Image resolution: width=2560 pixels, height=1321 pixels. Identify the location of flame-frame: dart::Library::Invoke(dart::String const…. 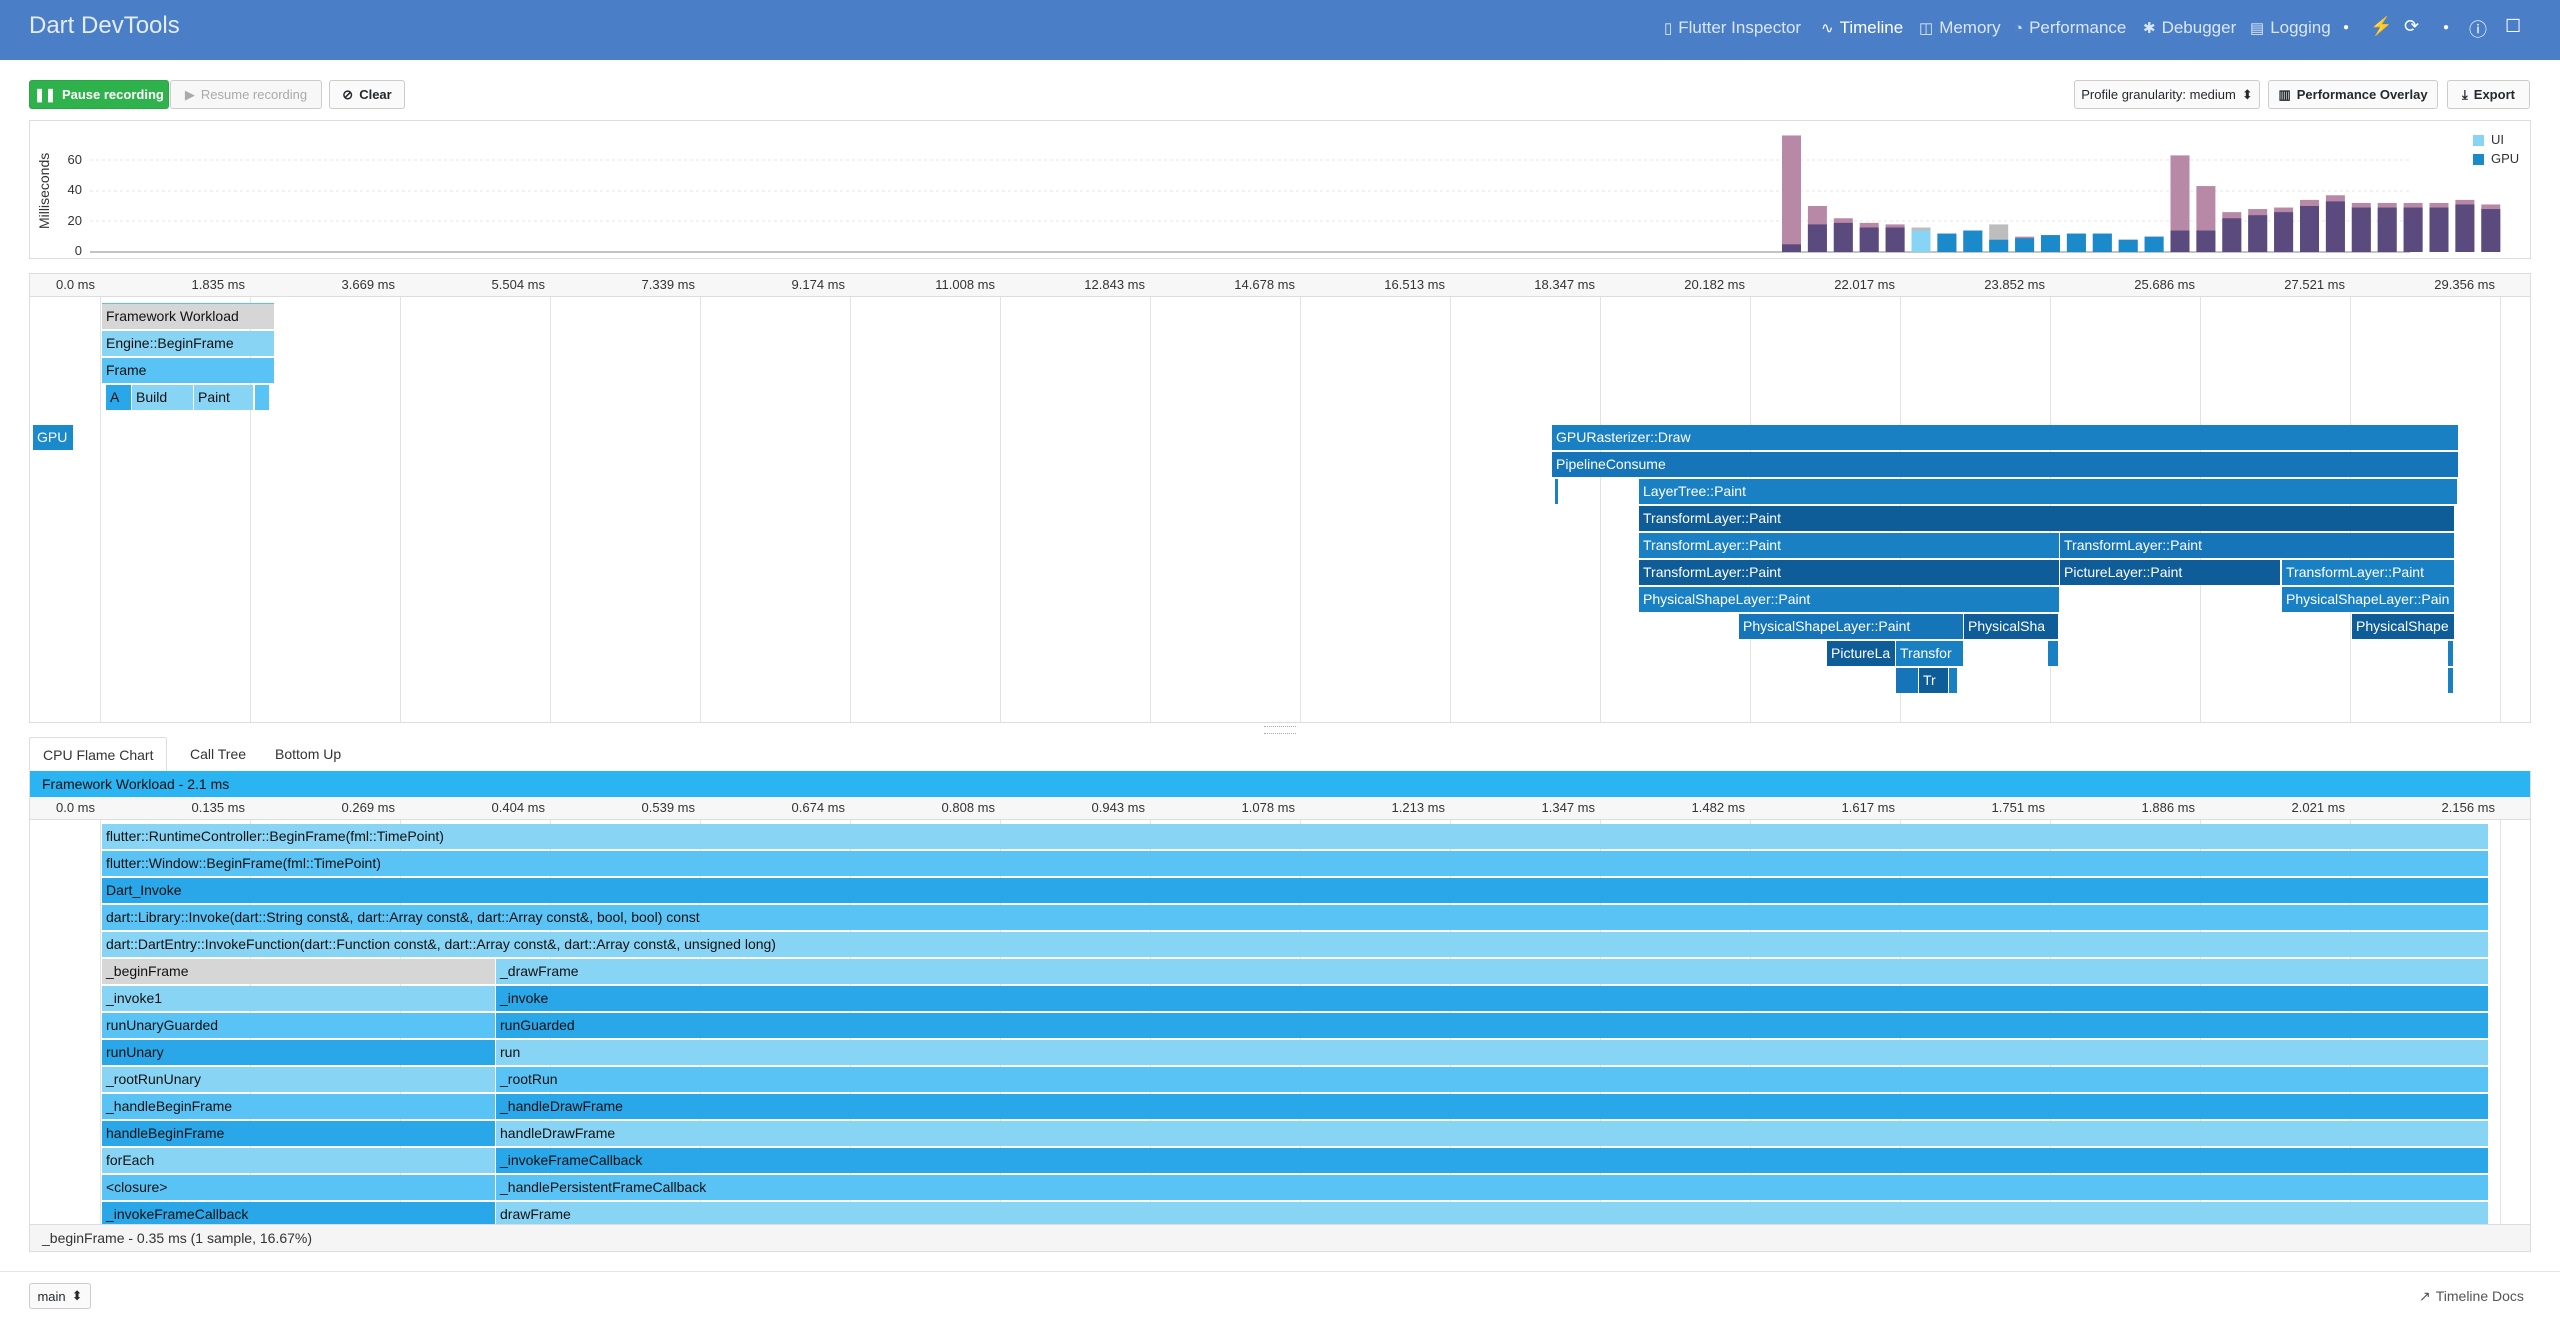
(1295, 917).